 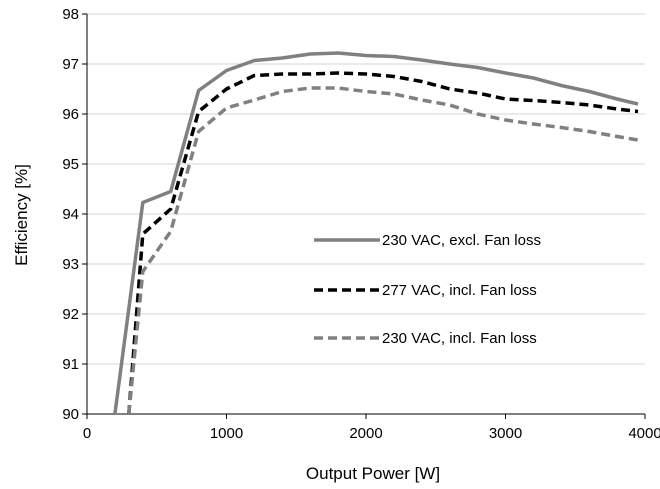 I want to click on x-axis-label: Output Power [W], so click(x=373, y=473).